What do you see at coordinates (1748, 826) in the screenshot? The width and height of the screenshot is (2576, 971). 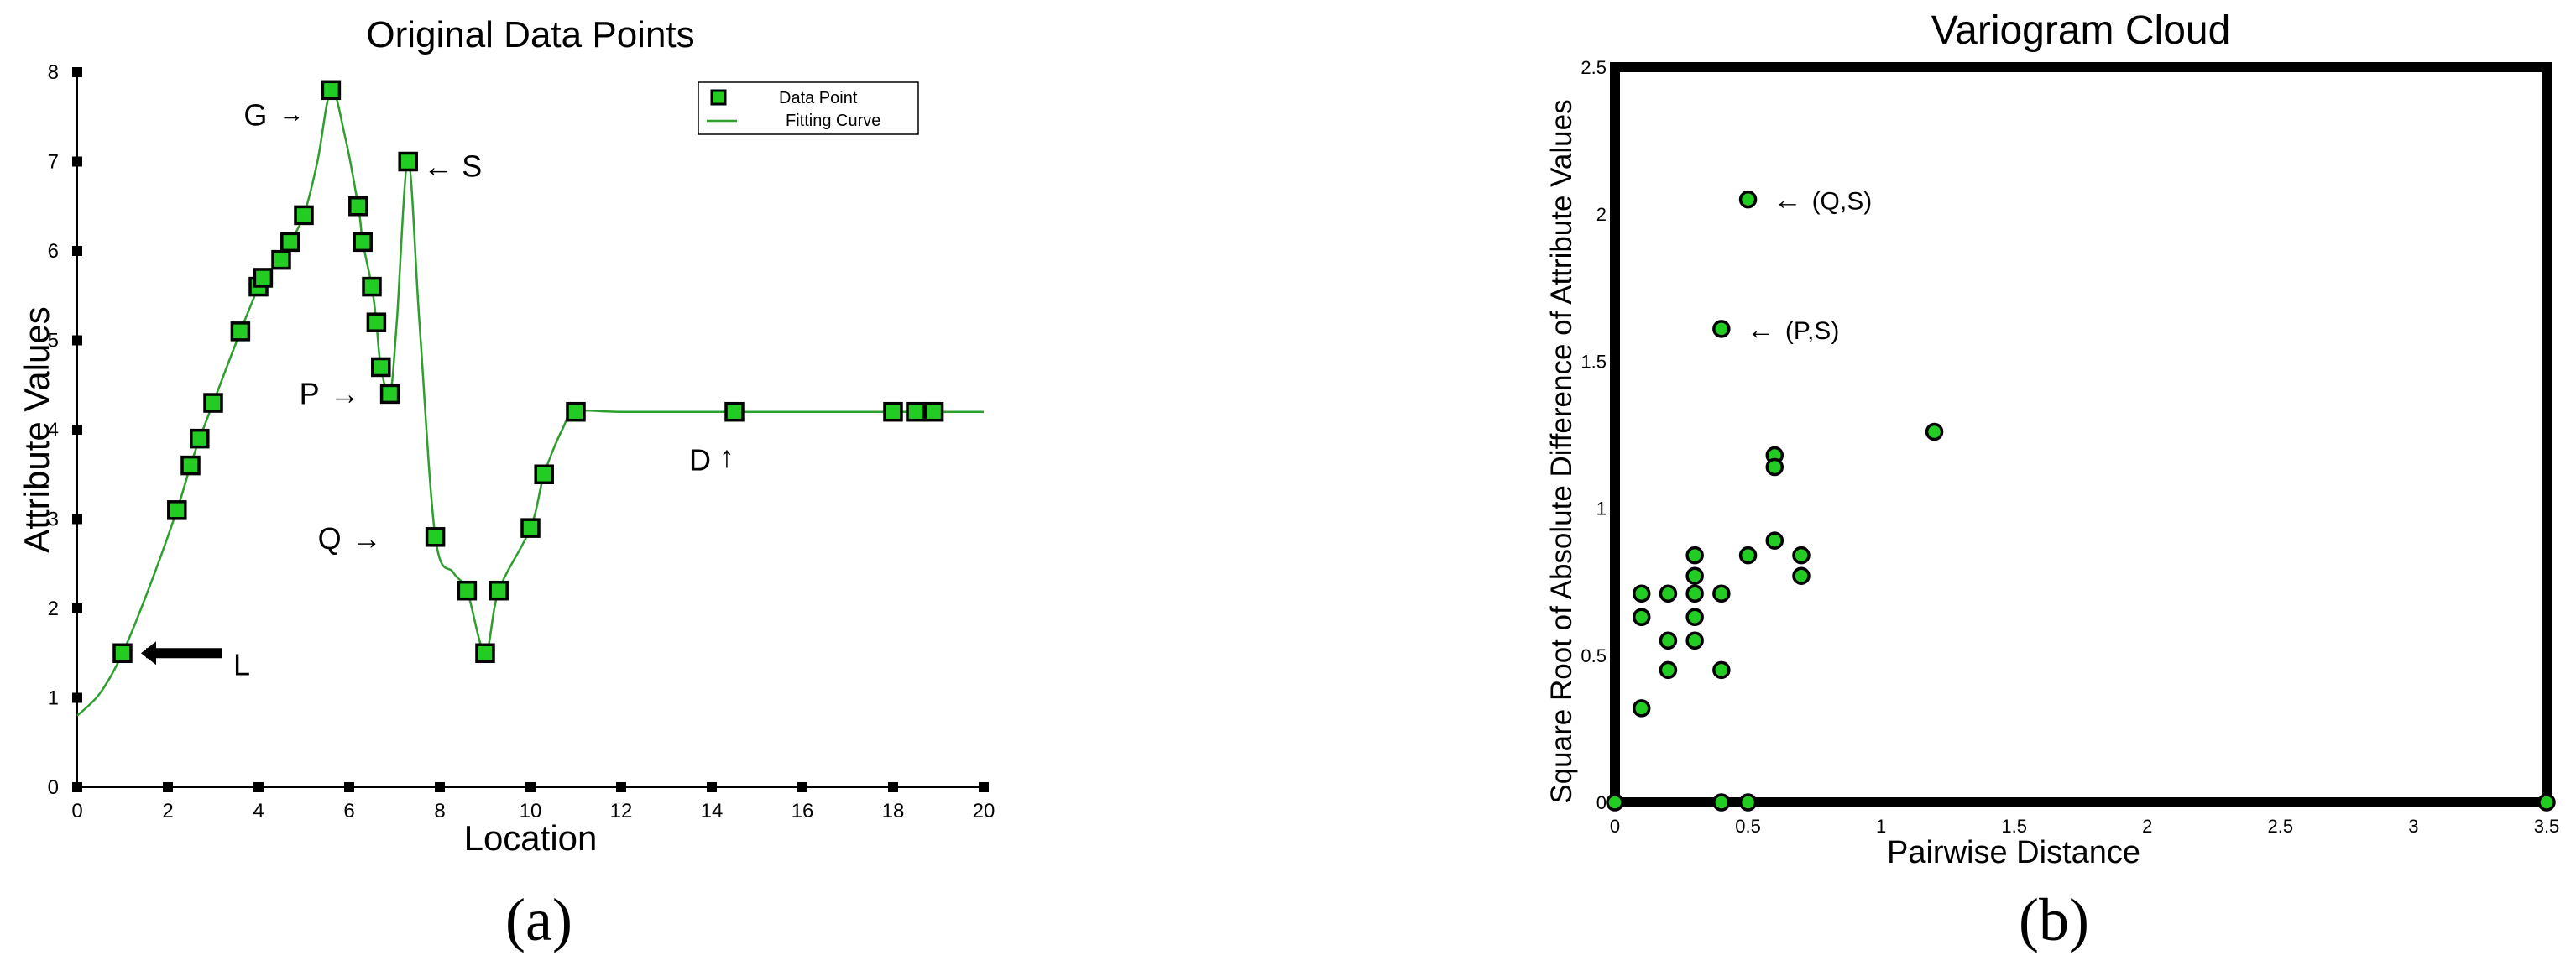 I see `x-tick-label: 0.5` at bounding box center [1748, 826].